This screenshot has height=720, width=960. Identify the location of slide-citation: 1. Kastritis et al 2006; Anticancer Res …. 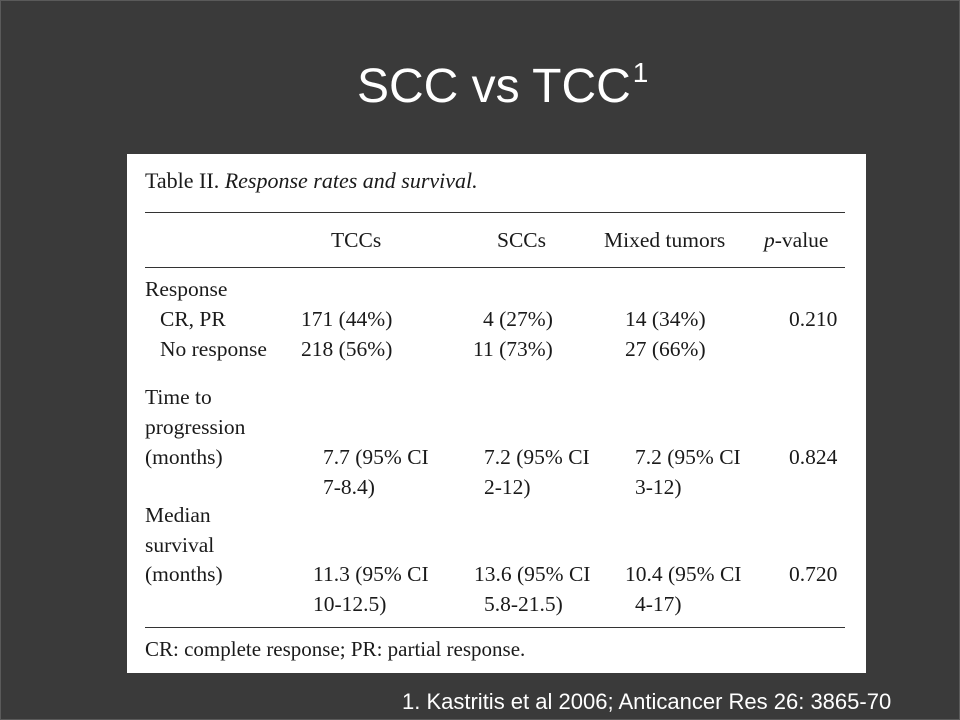
(647, 701).